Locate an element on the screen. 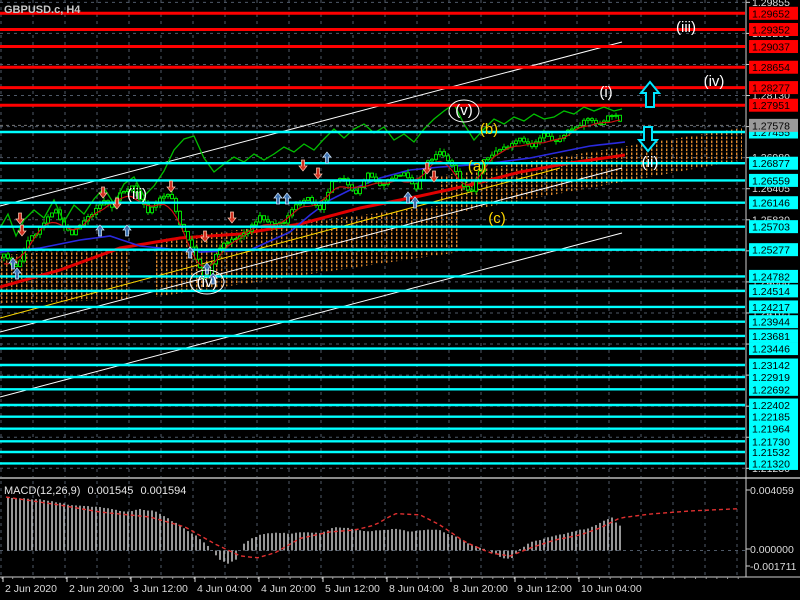 The height and width of the screenshot is (600, 800). support-level-label: 1.26146 is located at coordinates (771, 204).